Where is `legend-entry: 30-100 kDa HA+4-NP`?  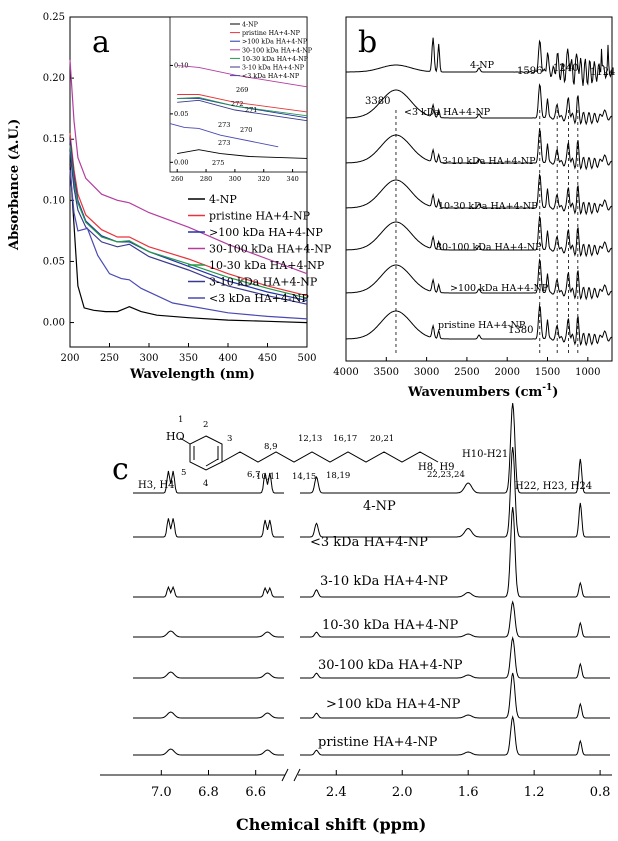
legend-entry: 30-100 kDa HA+4-NP is located at coordinates (270, 249).